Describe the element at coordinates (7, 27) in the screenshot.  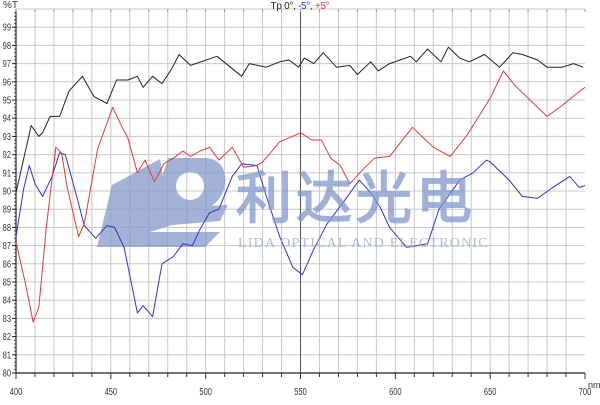
I see `y-tick-label: 99` at that location.